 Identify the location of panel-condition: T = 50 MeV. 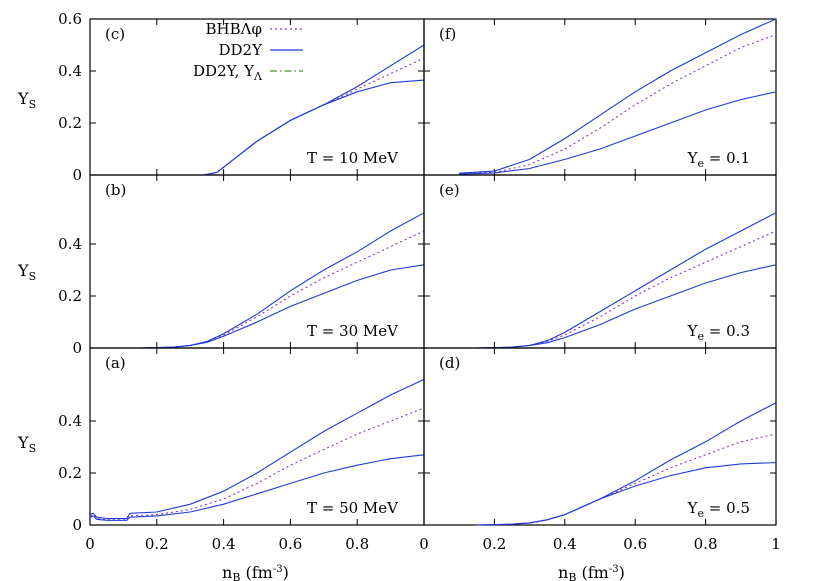
(353, 508).